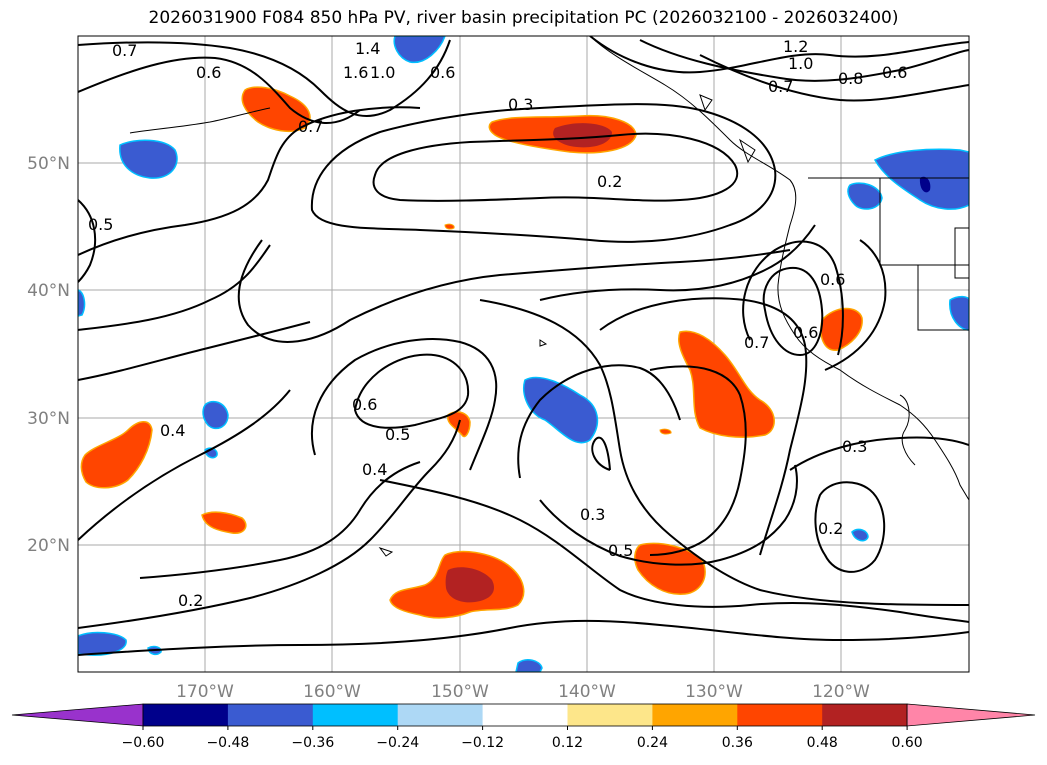 This screenshot has width=1047, height=765. Describe the element at coordinates (77, 715) in the screenshot. I see `colorbar-arrow-low` at that location.